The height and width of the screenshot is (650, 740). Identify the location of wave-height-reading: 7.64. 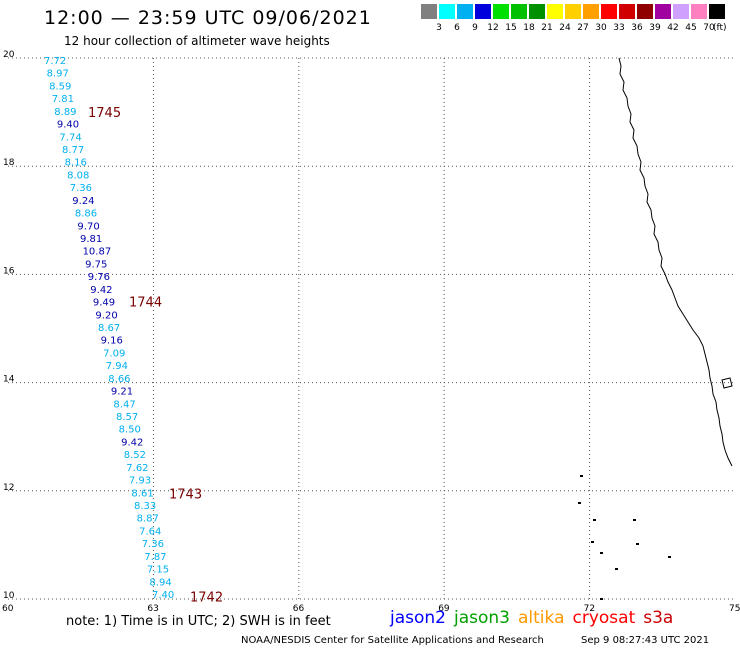
(150, 531).